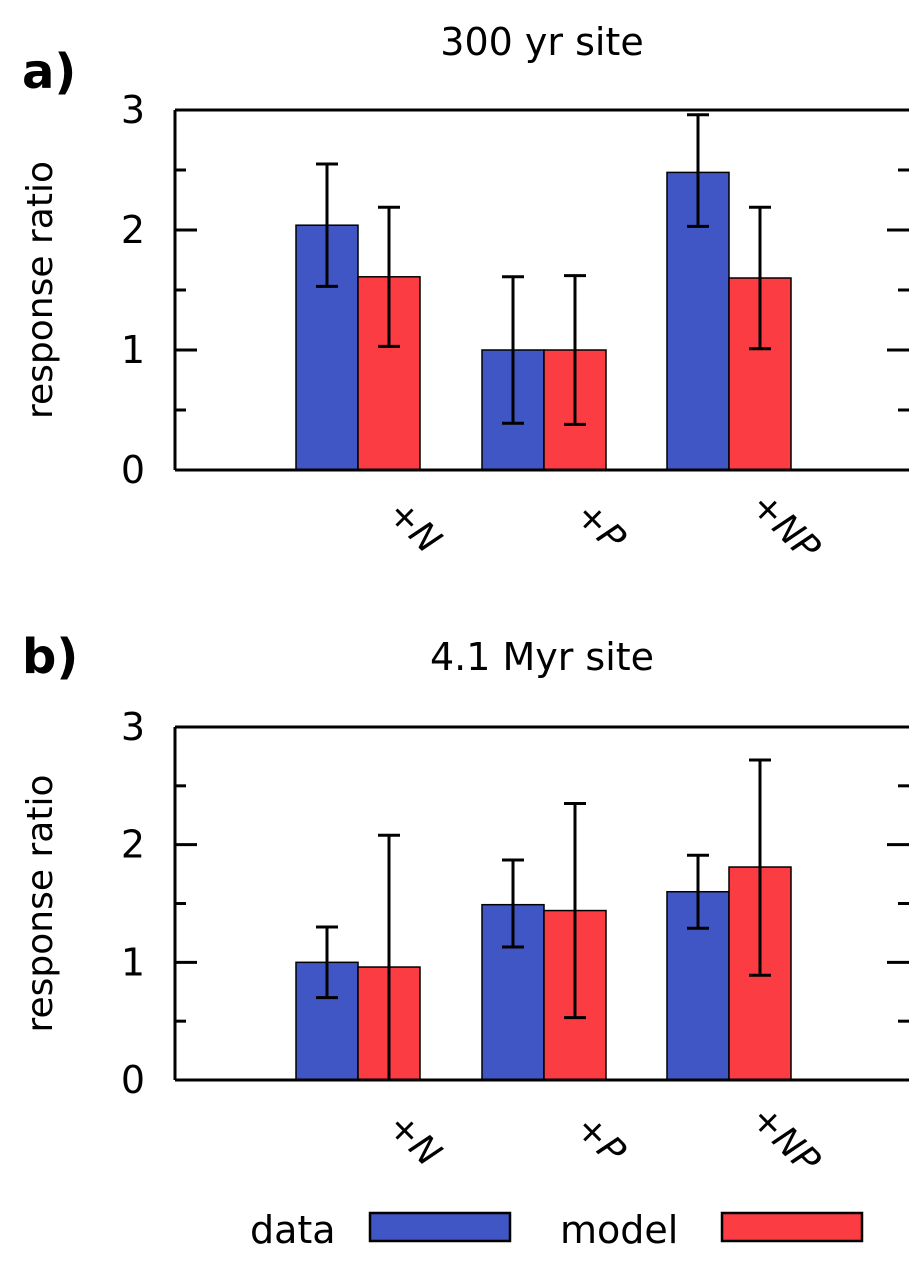 The image size is (909, 1264). I want to click on legend-label-data: data, so click(293, 1230).